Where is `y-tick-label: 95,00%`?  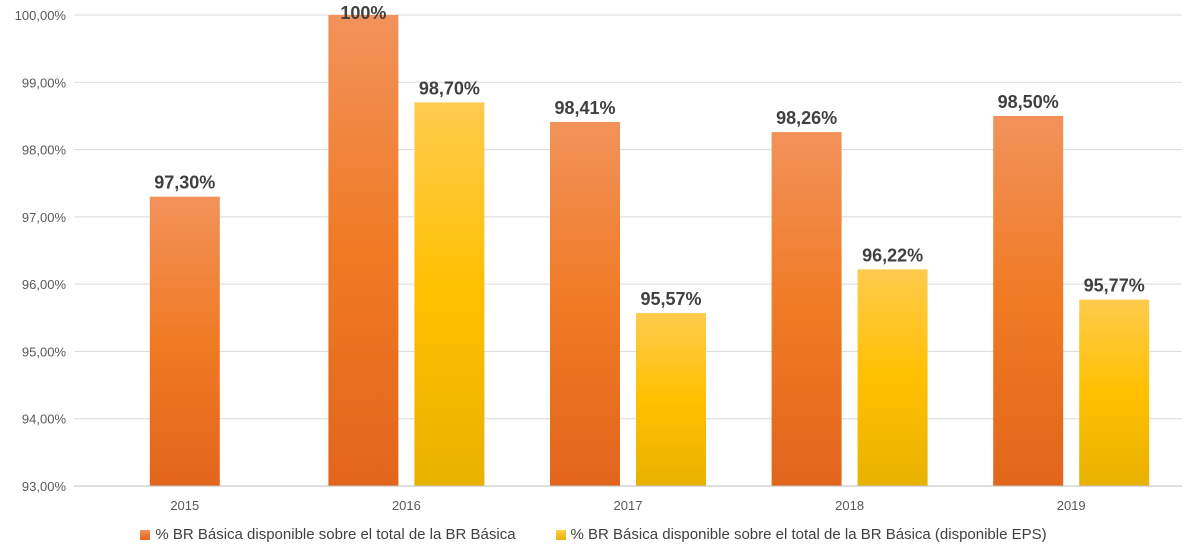 y-tick-label: 95,00% is located at coordinates (44, 351).